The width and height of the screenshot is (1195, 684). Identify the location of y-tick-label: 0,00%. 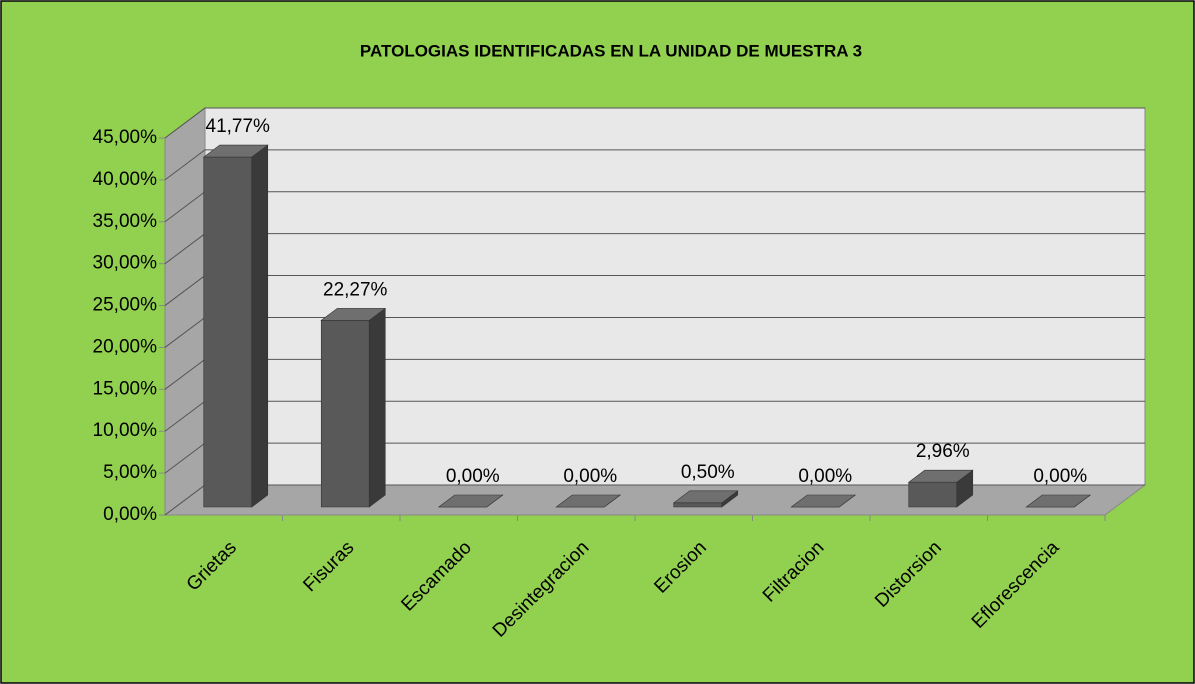
(130, 514).